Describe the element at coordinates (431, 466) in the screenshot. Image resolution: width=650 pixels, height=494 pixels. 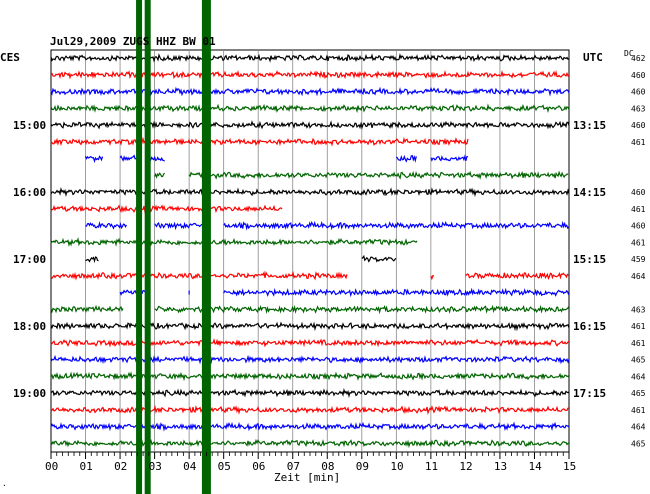
I see `x-tick-label: 11` at that location.